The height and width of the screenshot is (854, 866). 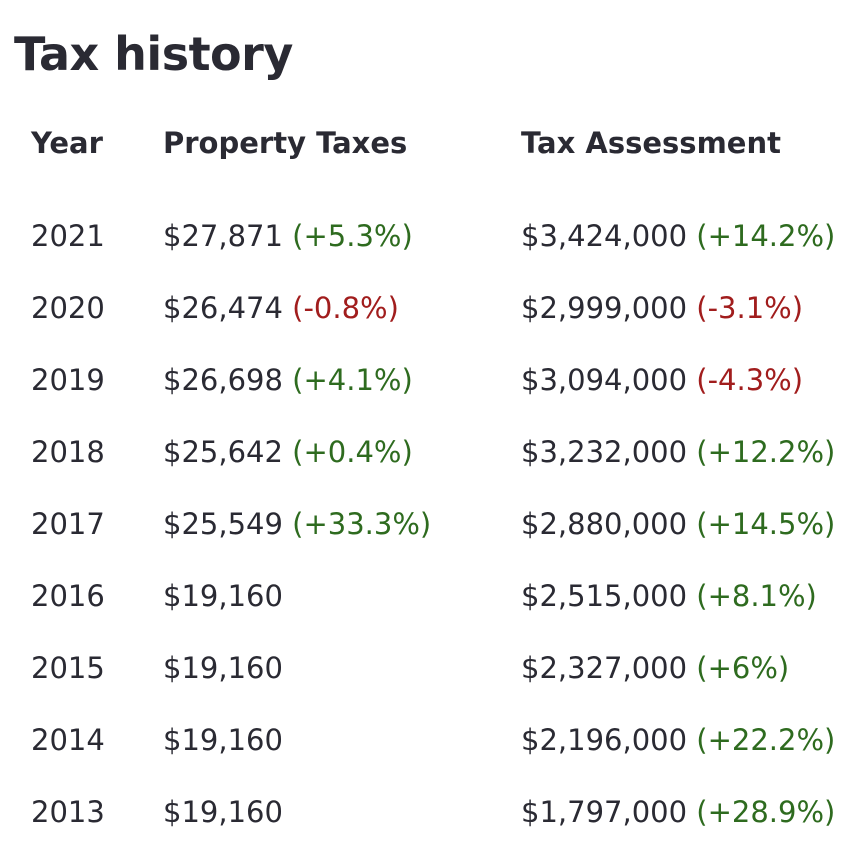 I want to click on property-taxes-change: (+33.3%), so click(x=362, y=524).